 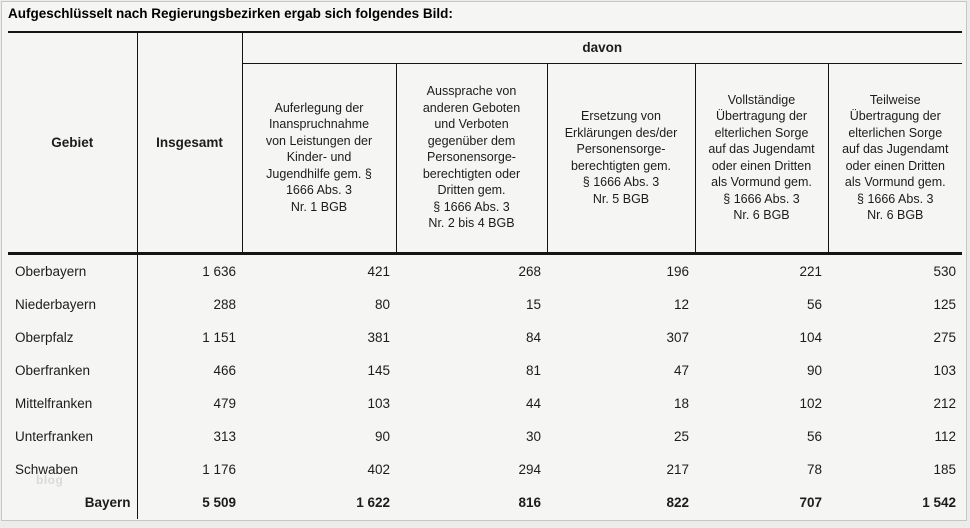 I want to click on value-cell: 104, so click(x=810, y=337).